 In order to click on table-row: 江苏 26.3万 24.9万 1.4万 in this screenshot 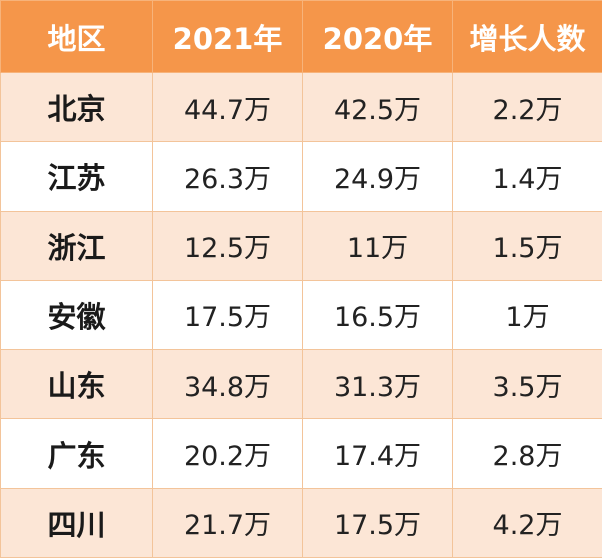, I will do `click(301, 176)`.